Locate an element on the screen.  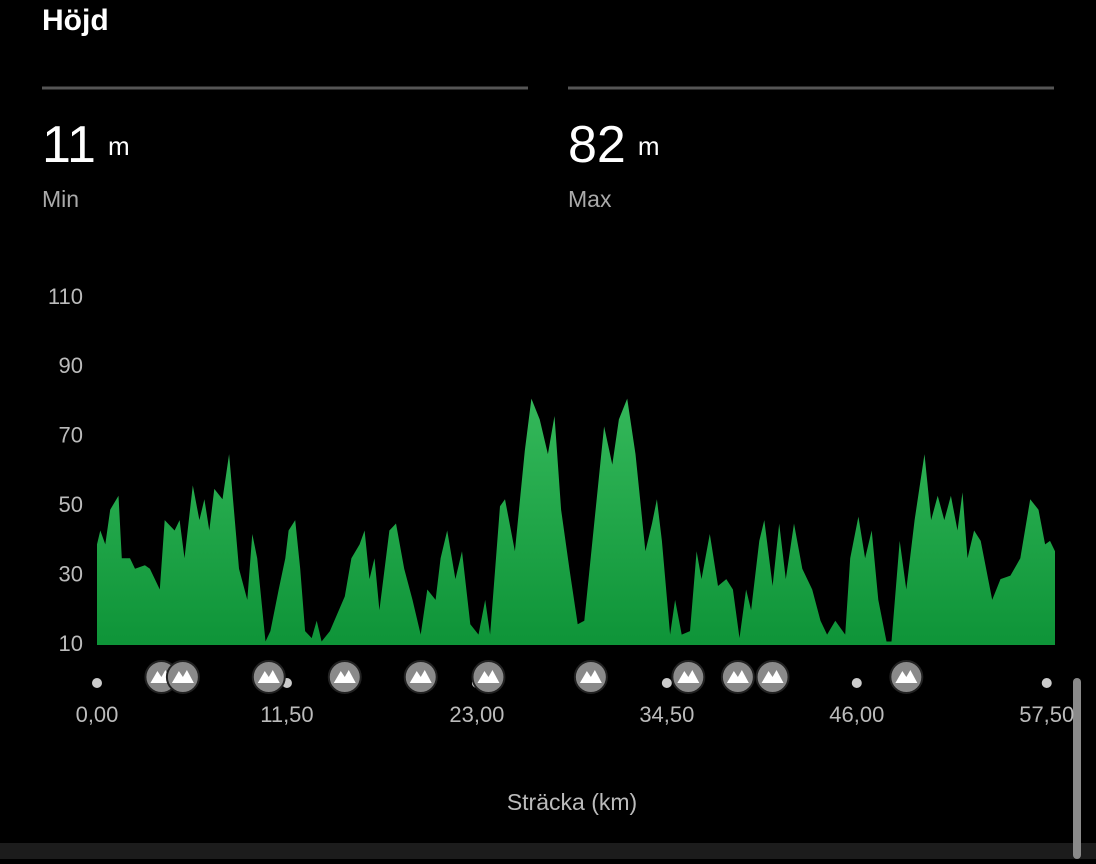
stat-label: Max is located at coordinates (590, 199).